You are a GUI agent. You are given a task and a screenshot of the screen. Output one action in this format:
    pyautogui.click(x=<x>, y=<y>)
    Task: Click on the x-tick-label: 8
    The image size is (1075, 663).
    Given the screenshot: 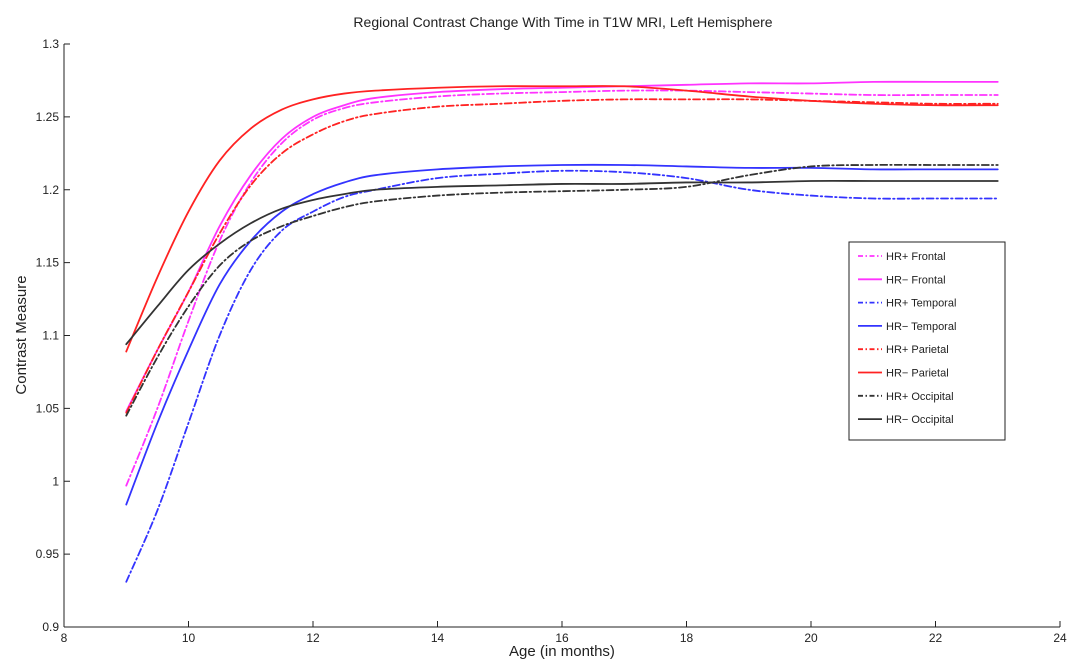 What is the action you would take?
    pyautogui.click(x=64, y=638)
    